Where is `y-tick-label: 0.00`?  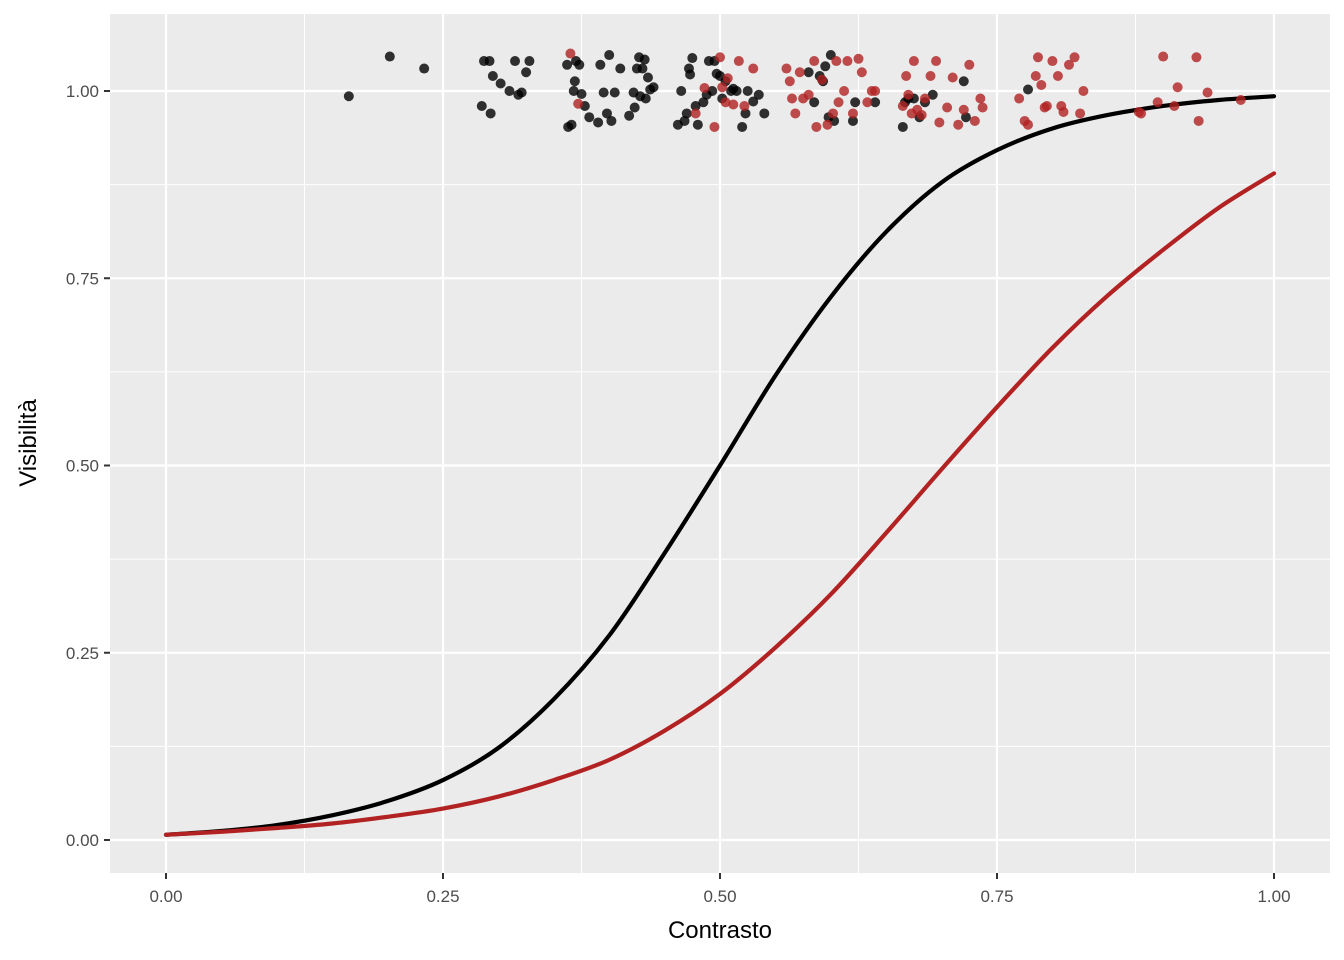
y-tick-label: 0.00 is located at coordinates (82, 840).